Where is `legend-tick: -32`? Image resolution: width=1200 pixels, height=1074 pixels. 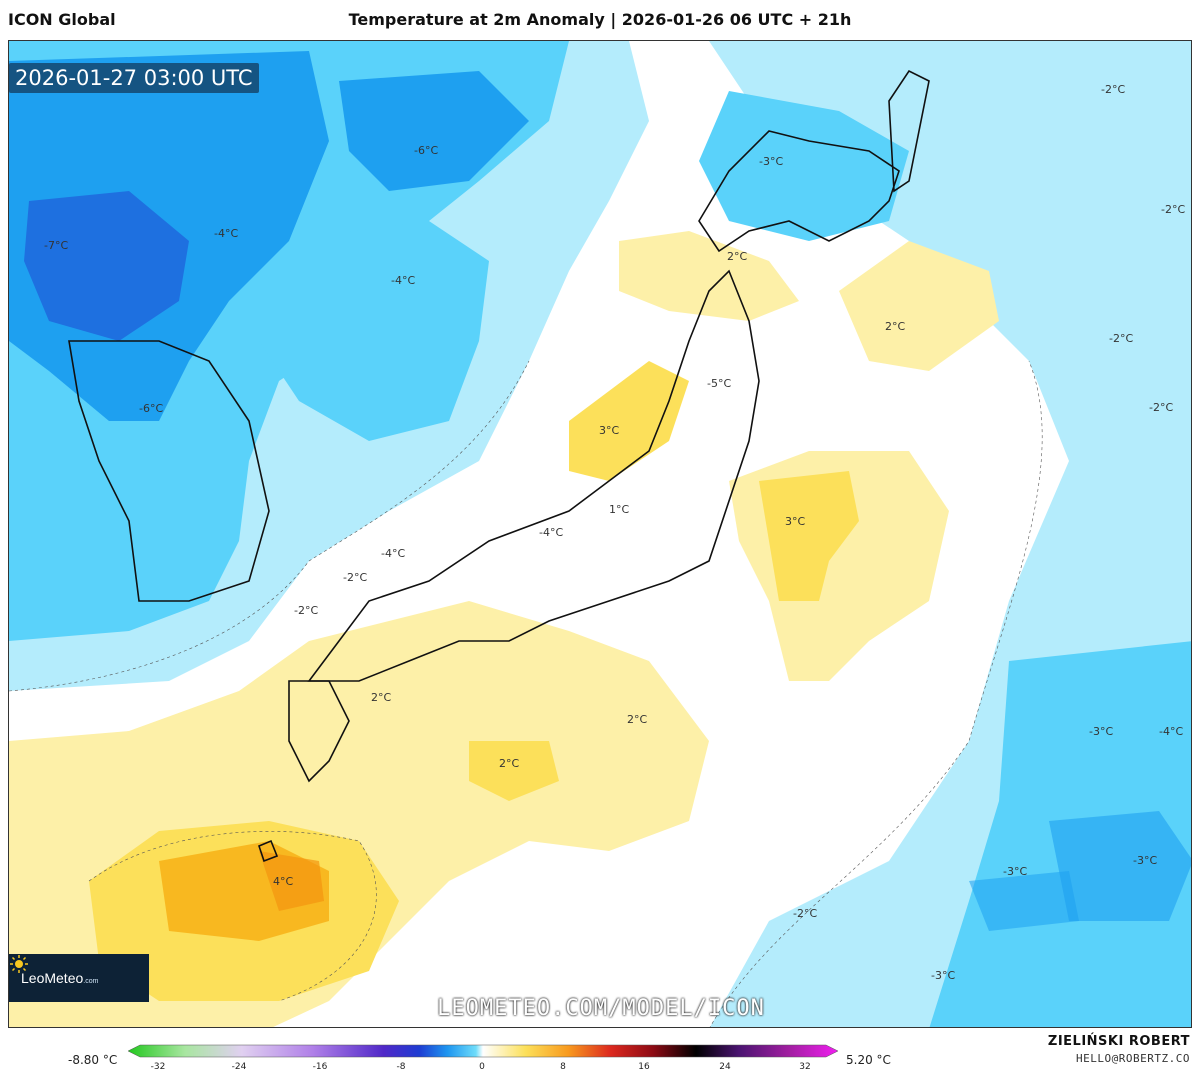
legend-tick: -32 is located at coordinates (158, 1067).